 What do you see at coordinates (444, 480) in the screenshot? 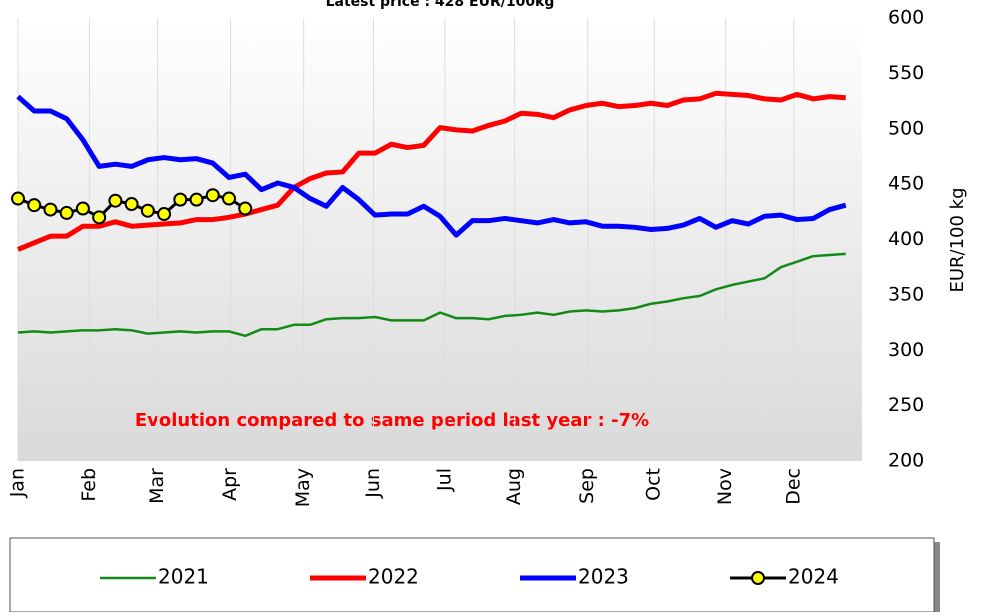
I see `x-tick-label: Jul` at bounding box center [444, 480].